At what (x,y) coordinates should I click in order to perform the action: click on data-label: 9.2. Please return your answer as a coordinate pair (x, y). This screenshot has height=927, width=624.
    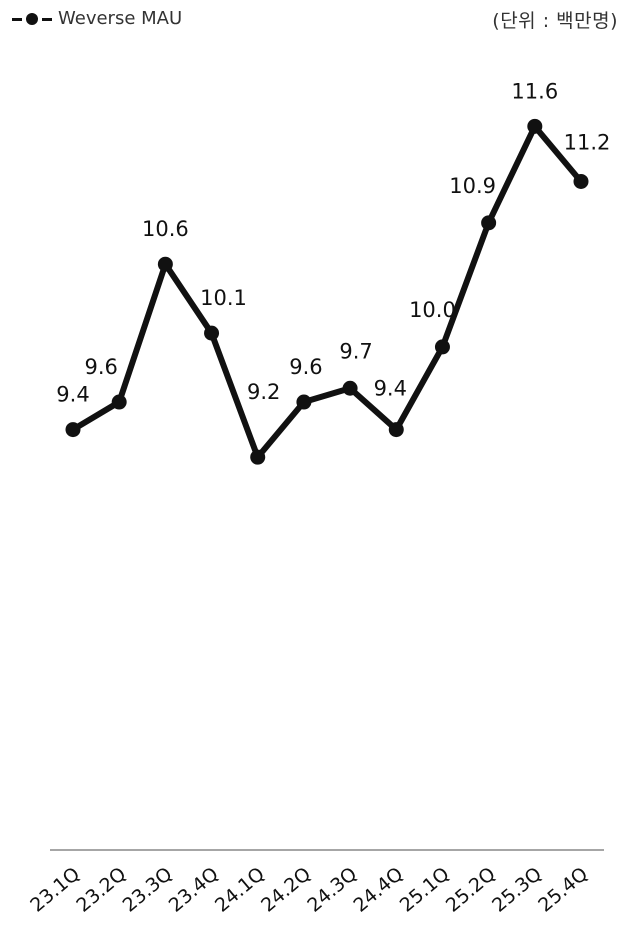
    Looking at the image, I should click on (263, 392).